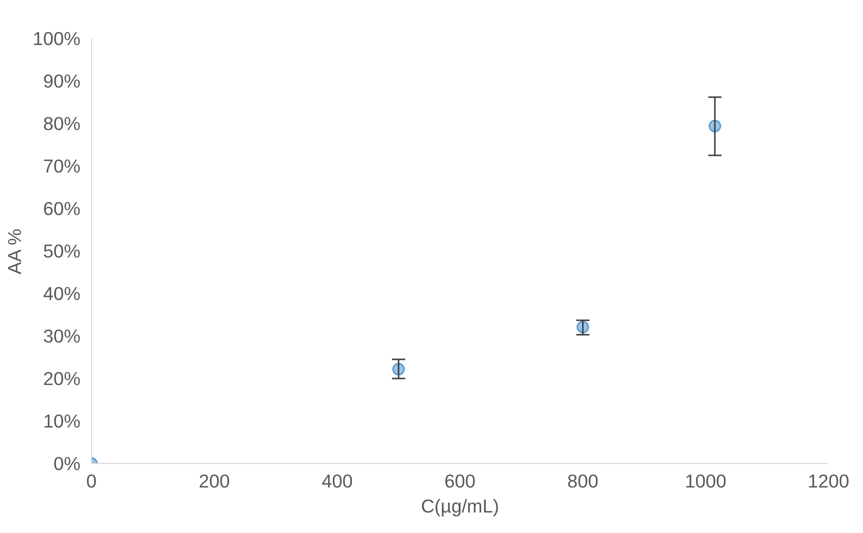 The image size is (863, 533). Describe the element at coordinates (460, 506) in the screenshot. I see `x-axis-title: C(µg/mL)` at that location.